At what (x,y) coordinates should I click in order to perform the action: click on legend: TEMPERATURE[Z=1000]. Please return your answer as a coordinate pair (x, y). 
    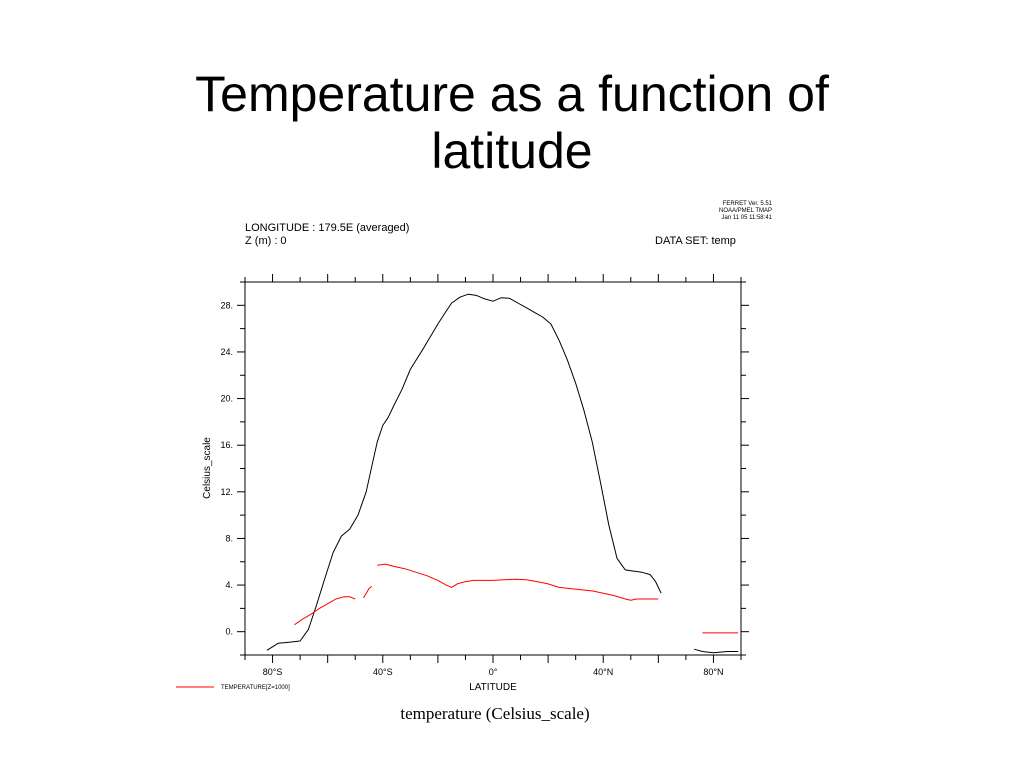
    Looking at the image, I should click on (233, 688).